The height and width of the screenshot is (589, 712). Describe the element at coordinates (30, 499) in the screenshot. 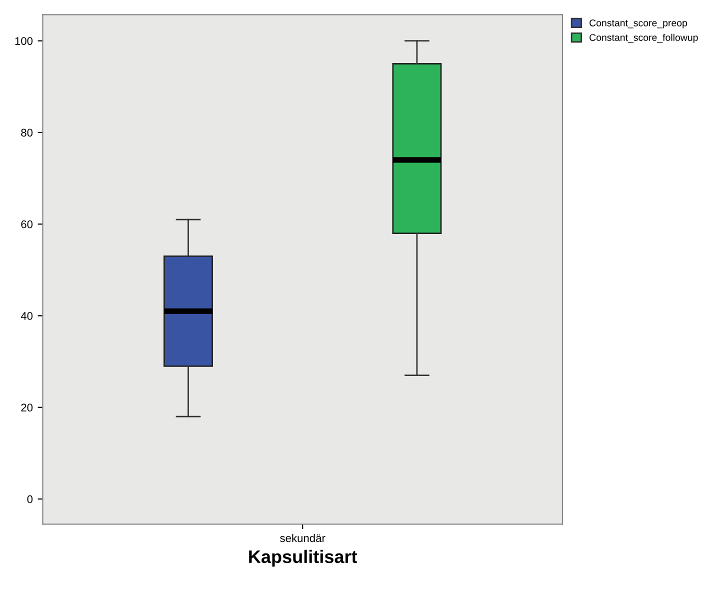

I see `y-tick-label: 0` at that location.